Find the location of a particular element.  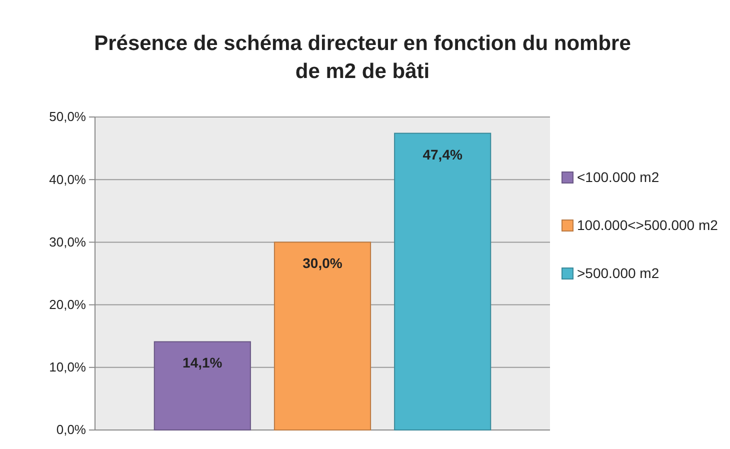

data-label: 47,4% is located at coordinates (442, 154).